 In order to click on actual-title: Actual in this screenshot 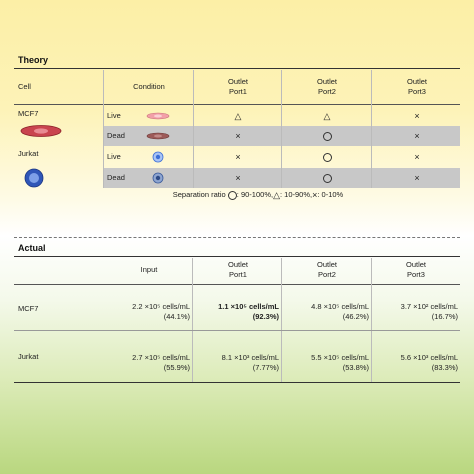, I will do `click(32, 248)`.